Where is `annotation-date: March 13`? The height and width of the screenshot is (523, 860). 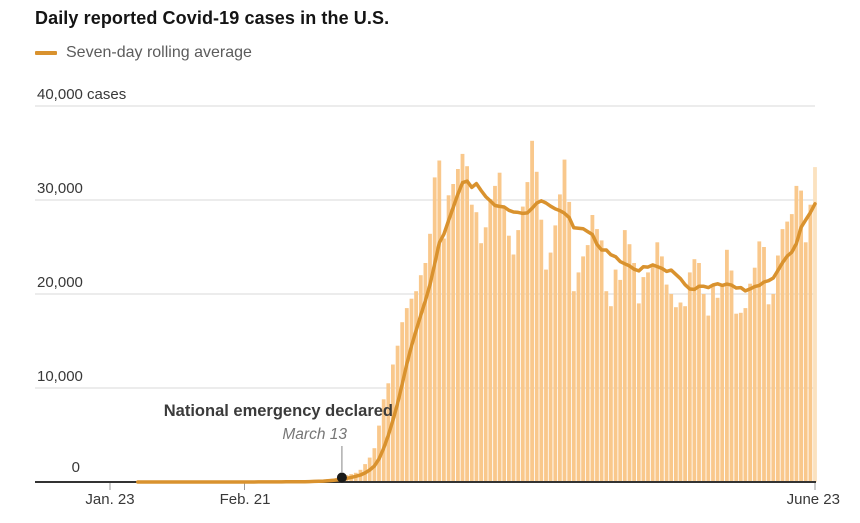 annotation-date: March 13 is located at coordinates (314, 434).